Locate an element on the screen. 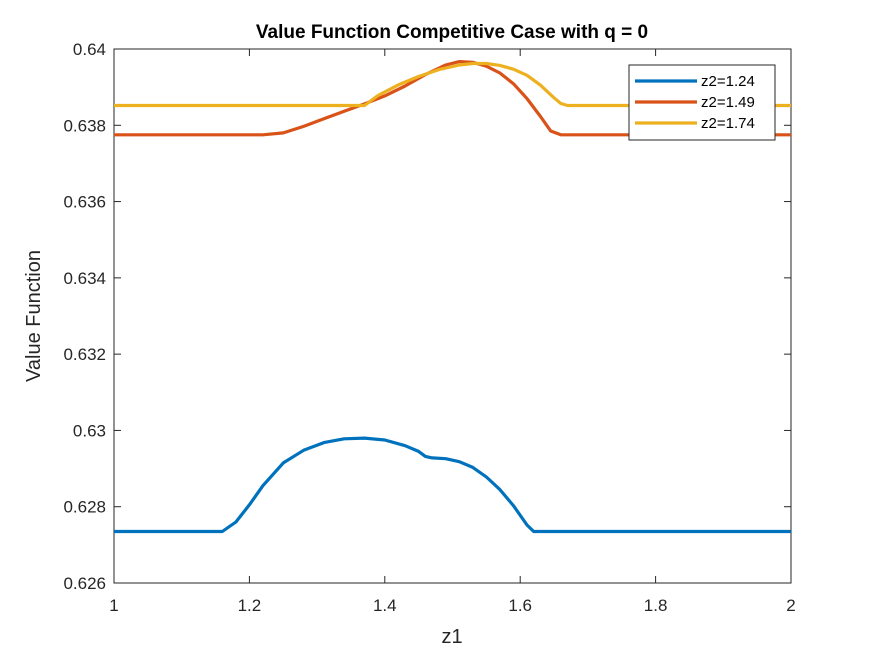 Image resolution: width=875 pixels, height=656 pixels. legend-label-3: z2=1.74 is located at coordinates (728, 123).